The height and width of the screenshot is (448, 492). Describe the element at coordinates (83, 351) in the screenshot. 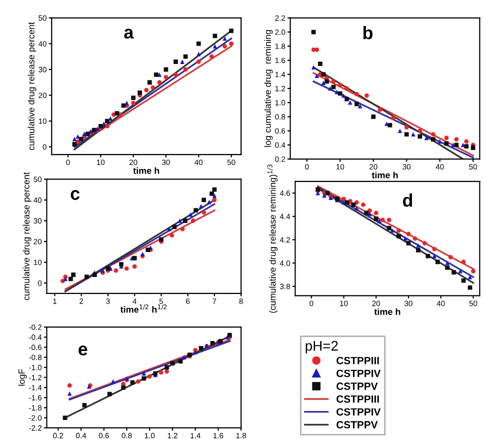

I see `text: e` at that location.